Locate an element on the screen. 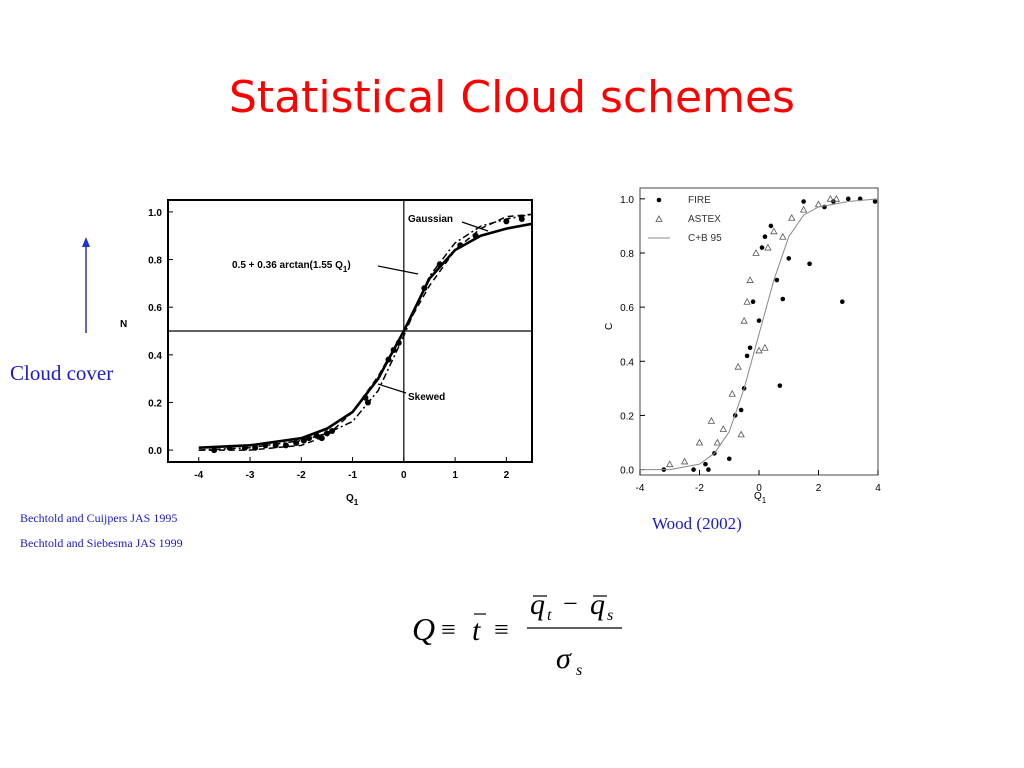 This screenshot has height=768, width=1024. formula: Q ≡ t ≡ q t − q s σ s is located at coordinates (517, 633).